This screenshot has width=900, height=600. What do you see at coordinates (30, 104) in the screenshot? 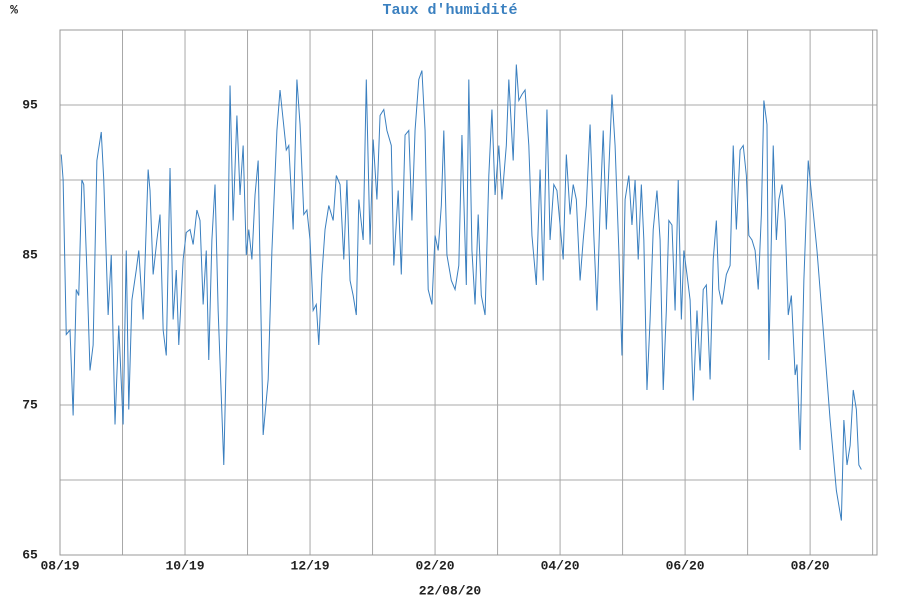
I see `y-tick-label: 95` at bounding box center [30, 104].